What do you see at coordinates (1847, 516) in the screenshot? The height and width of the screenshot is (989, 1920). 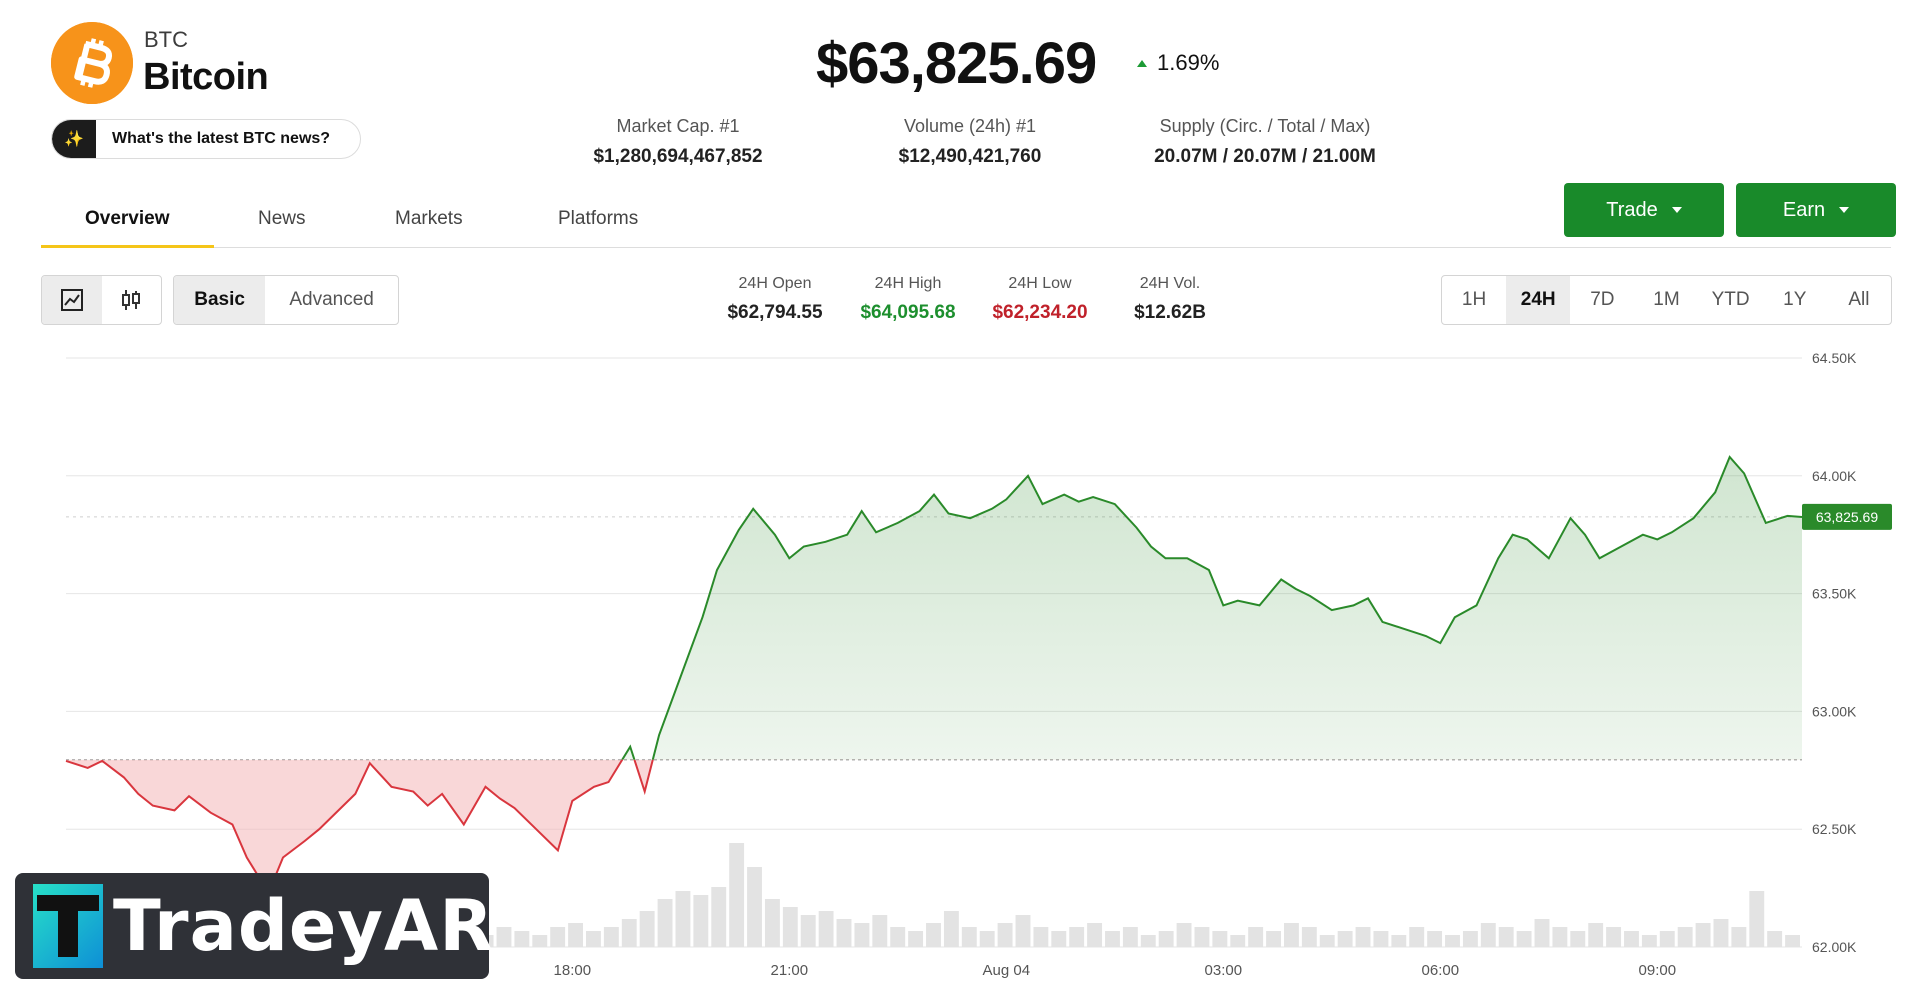 I see `current-price-tag` at bounding box center [1847, 516].